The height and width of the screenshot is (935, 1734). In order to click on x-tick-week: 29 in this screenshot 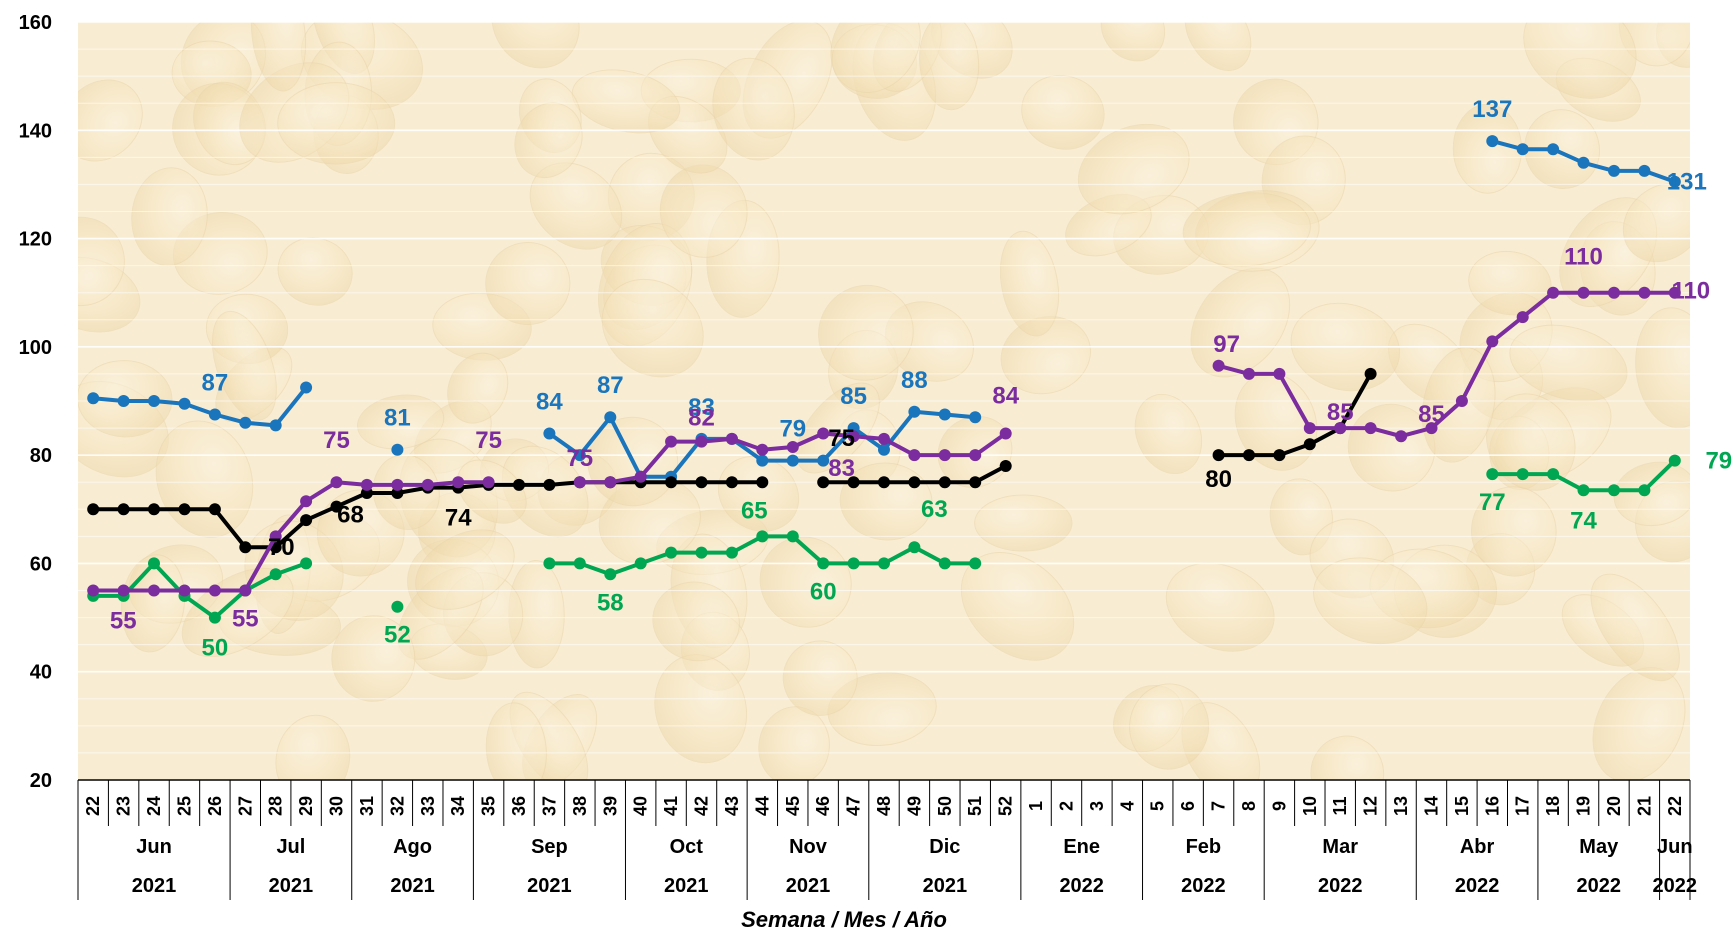, I will do `click(306, 806)`.